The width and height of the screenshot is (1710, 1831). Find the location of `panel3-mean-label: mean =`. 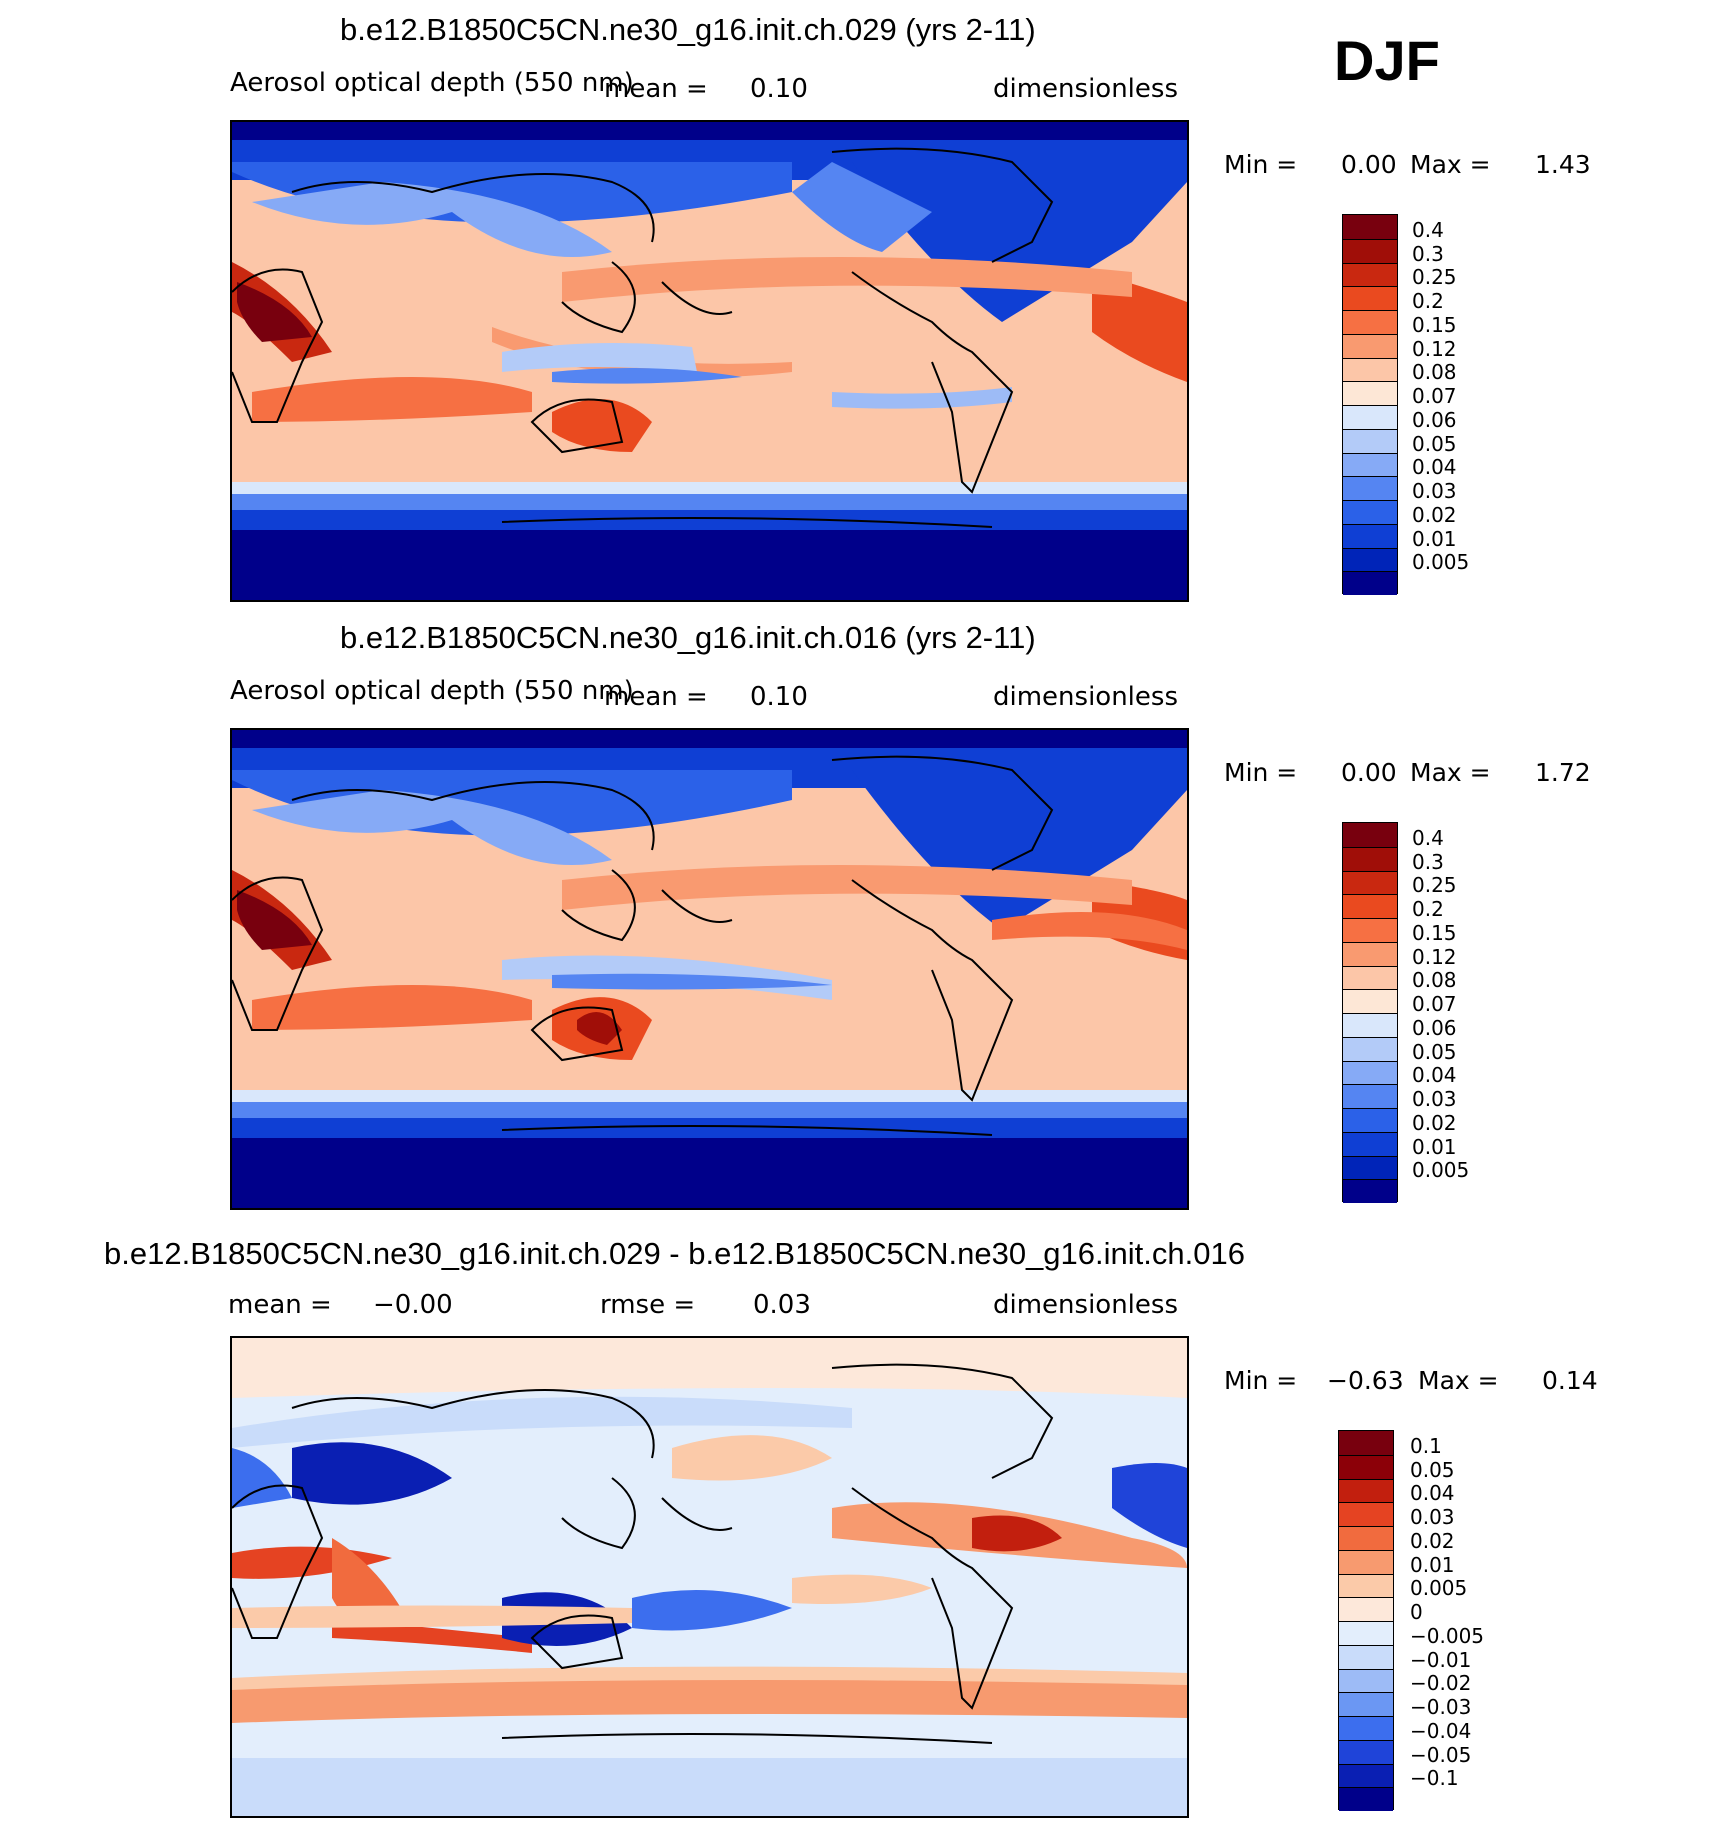

panel3-mean-label: mean = is located at coordinates (280, 1305).